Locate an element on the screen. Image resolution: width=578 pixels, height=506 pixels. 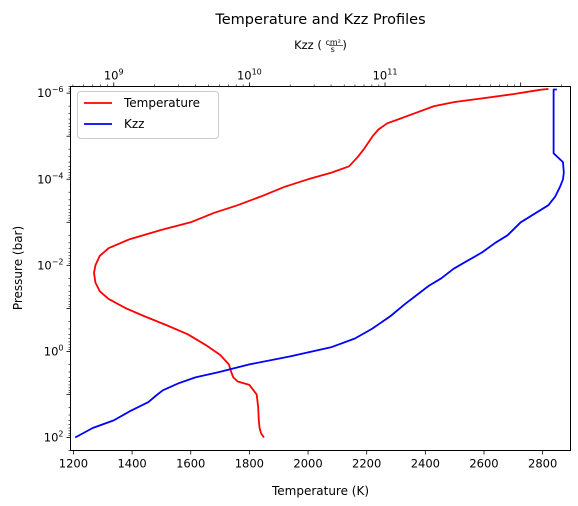
top-x-tick-label: 1010 is located at coordinates (249, 75).